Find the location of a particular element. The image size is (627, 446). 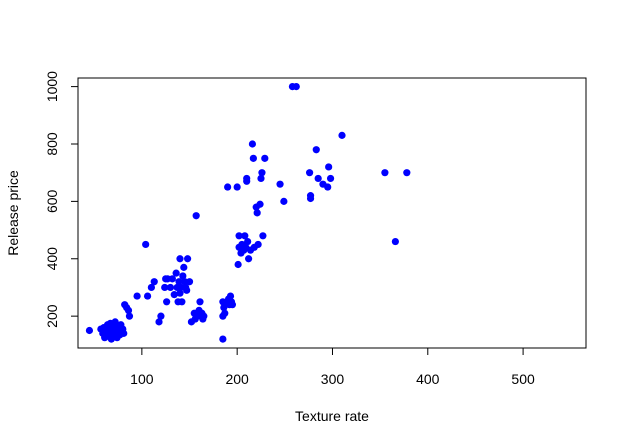

y-axis: 200 400 600 800 1000 is located at coordinates (61, 199).